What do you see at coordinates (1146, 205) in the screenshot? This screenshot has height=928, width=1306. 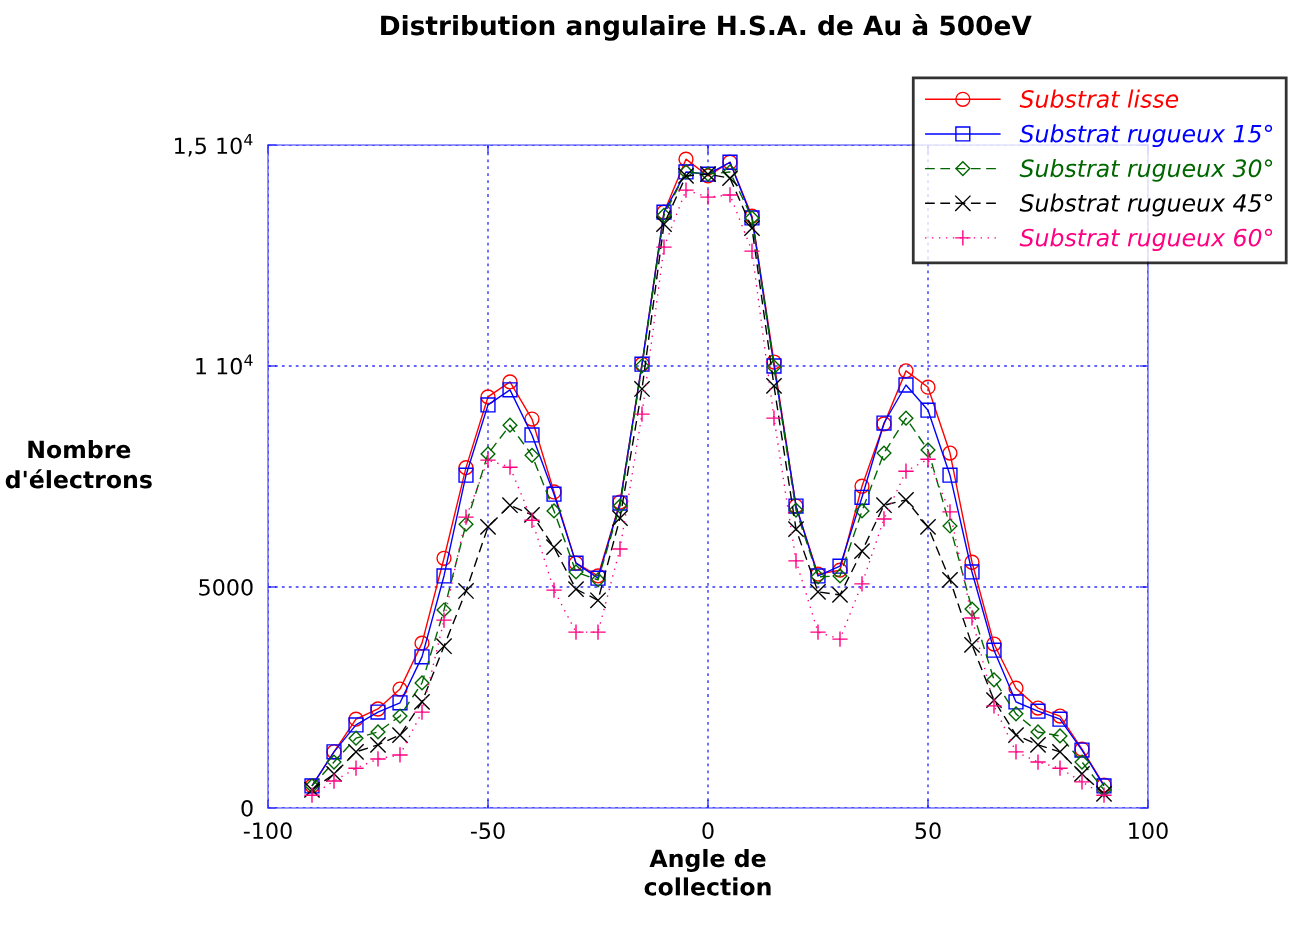 I see `legend-label: Substrat rugueux 45°` at bounding box center [1146, 205].